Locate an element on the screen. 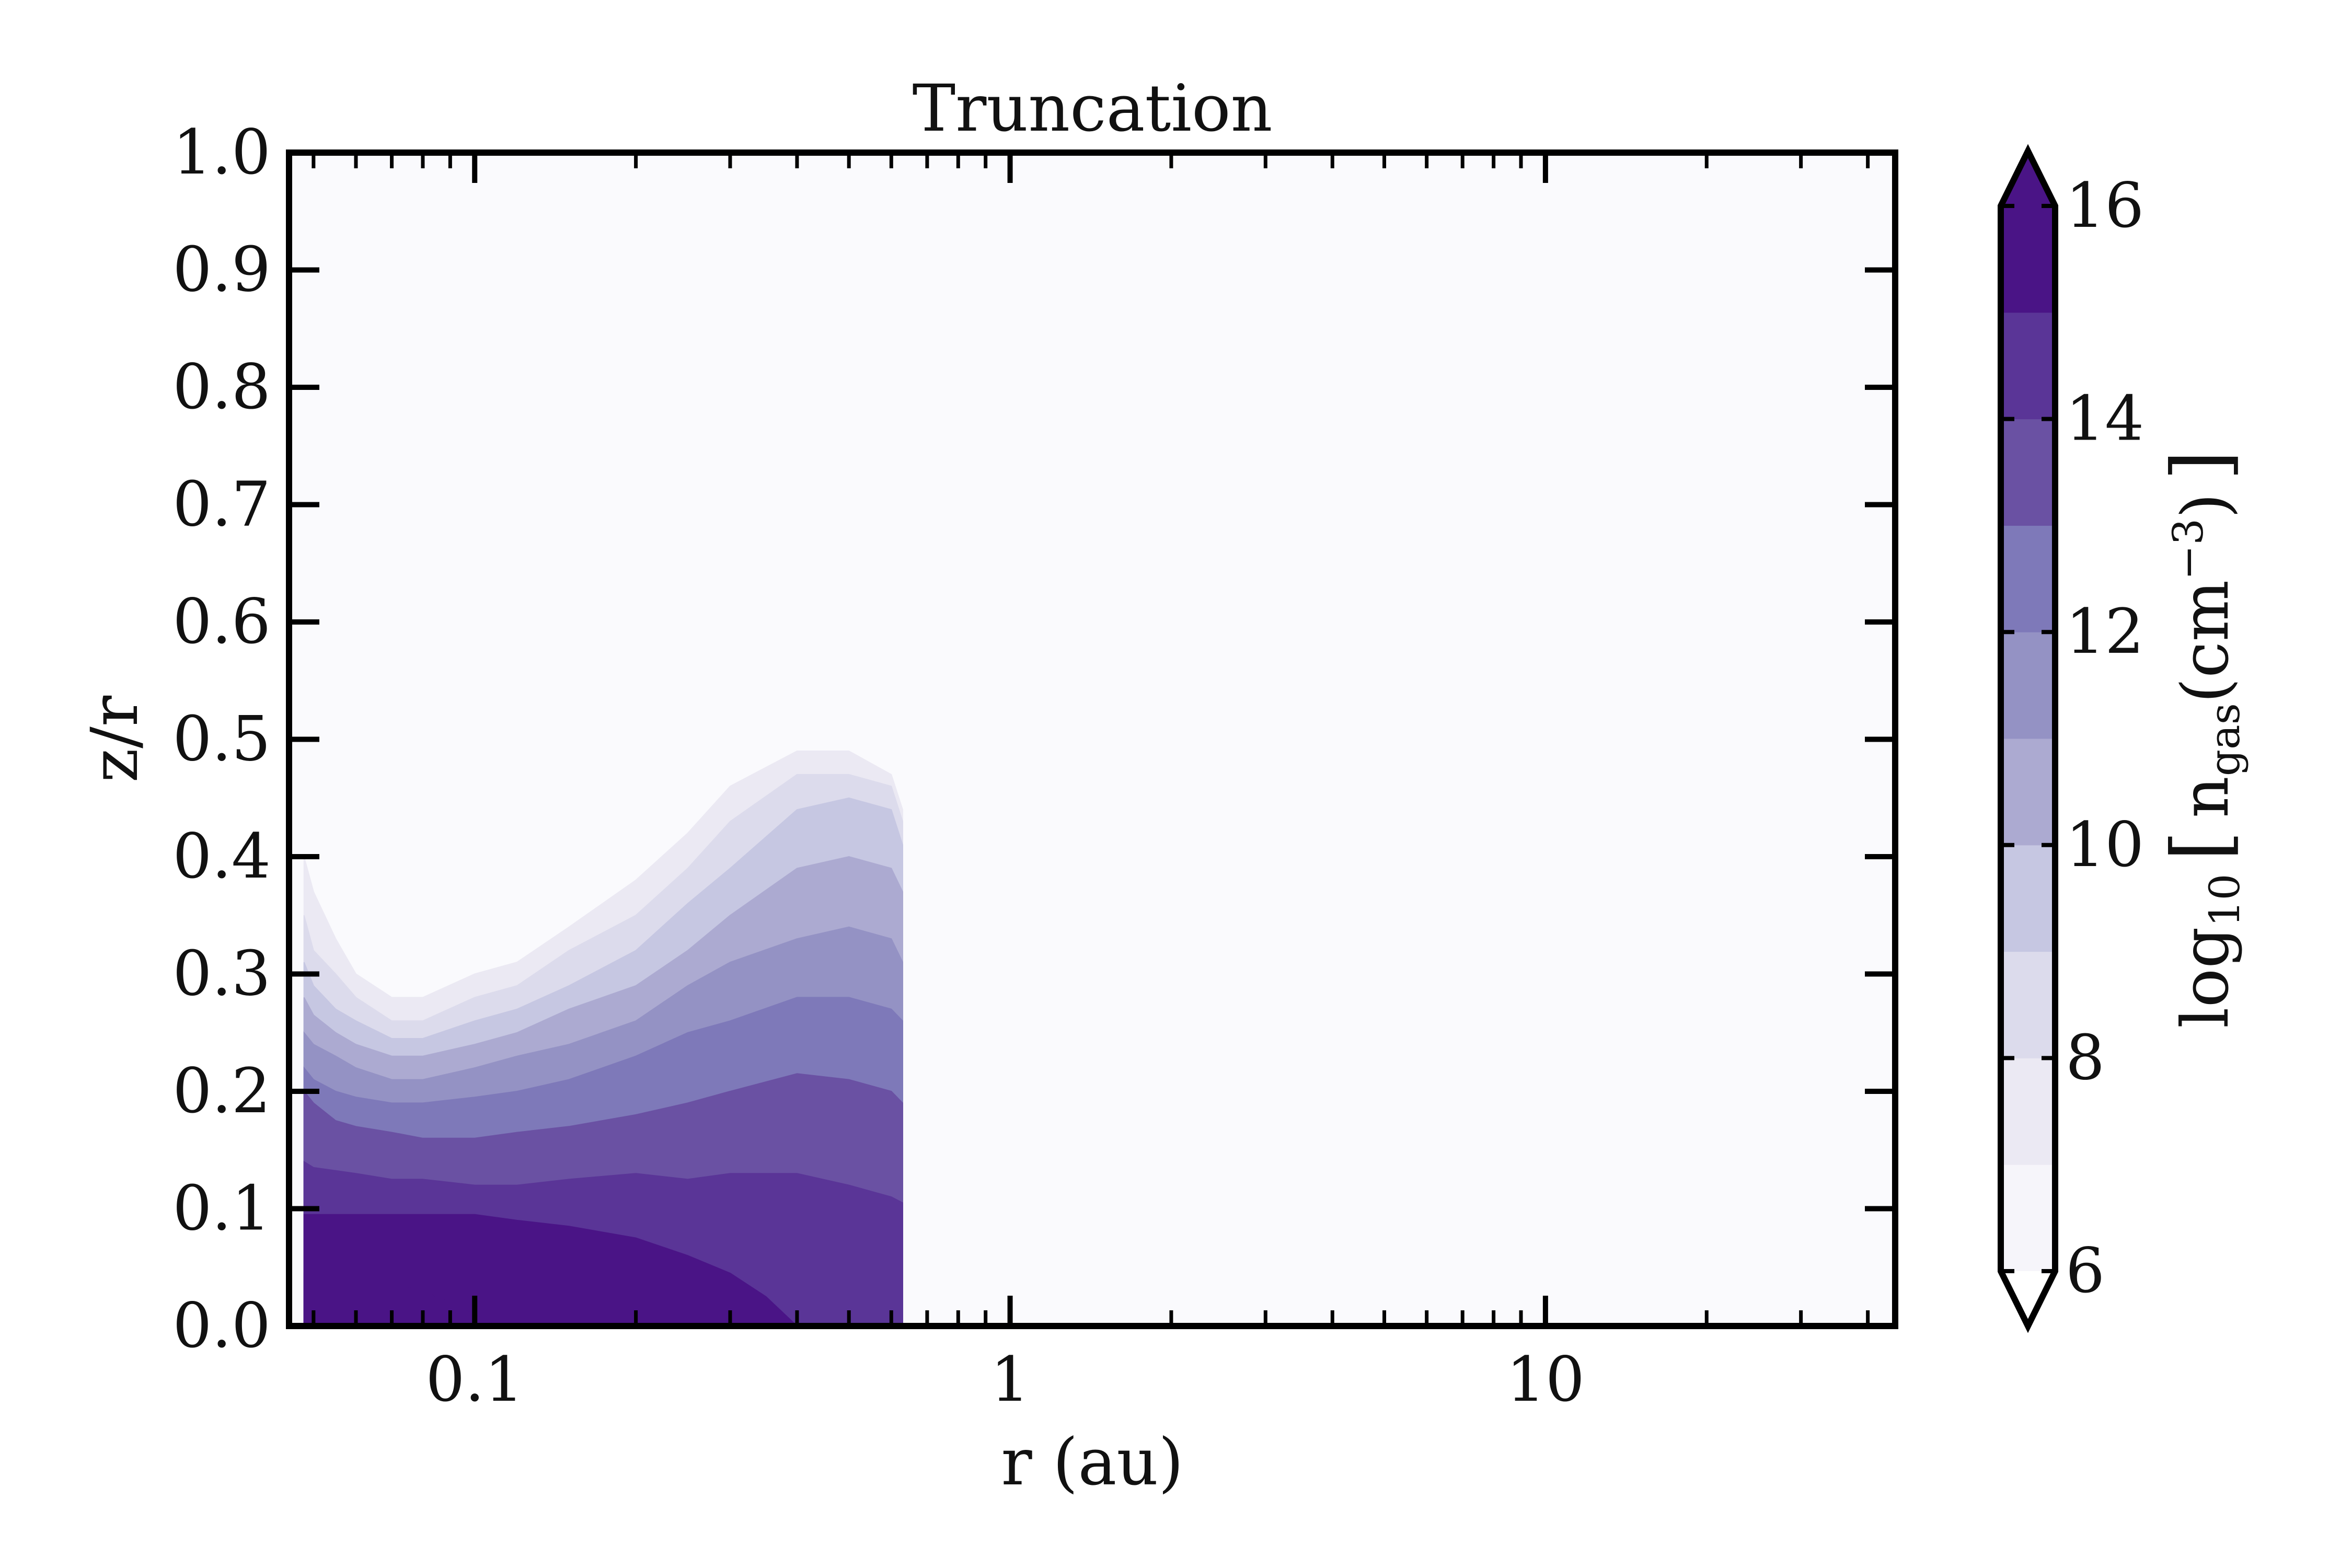 The width and height of the screenshot is (2352, 1568). chart-title: Truncation is located at coordinates (1092, 108).